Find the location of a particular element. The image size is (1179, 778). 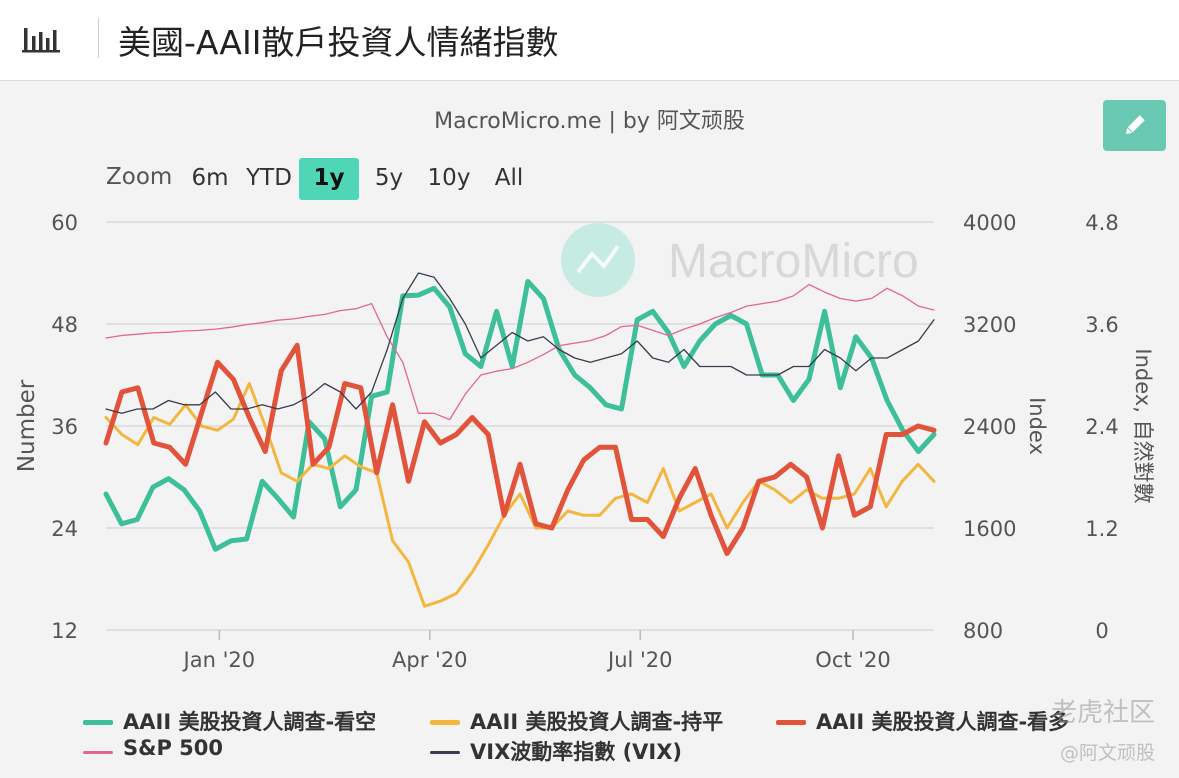

right-tick-label: 2400 is located at coordinates (989, 427).